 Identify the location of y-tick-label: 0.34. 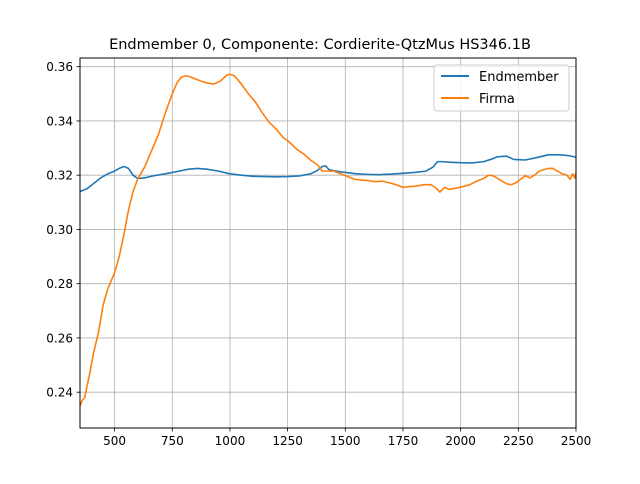
(59, 121).